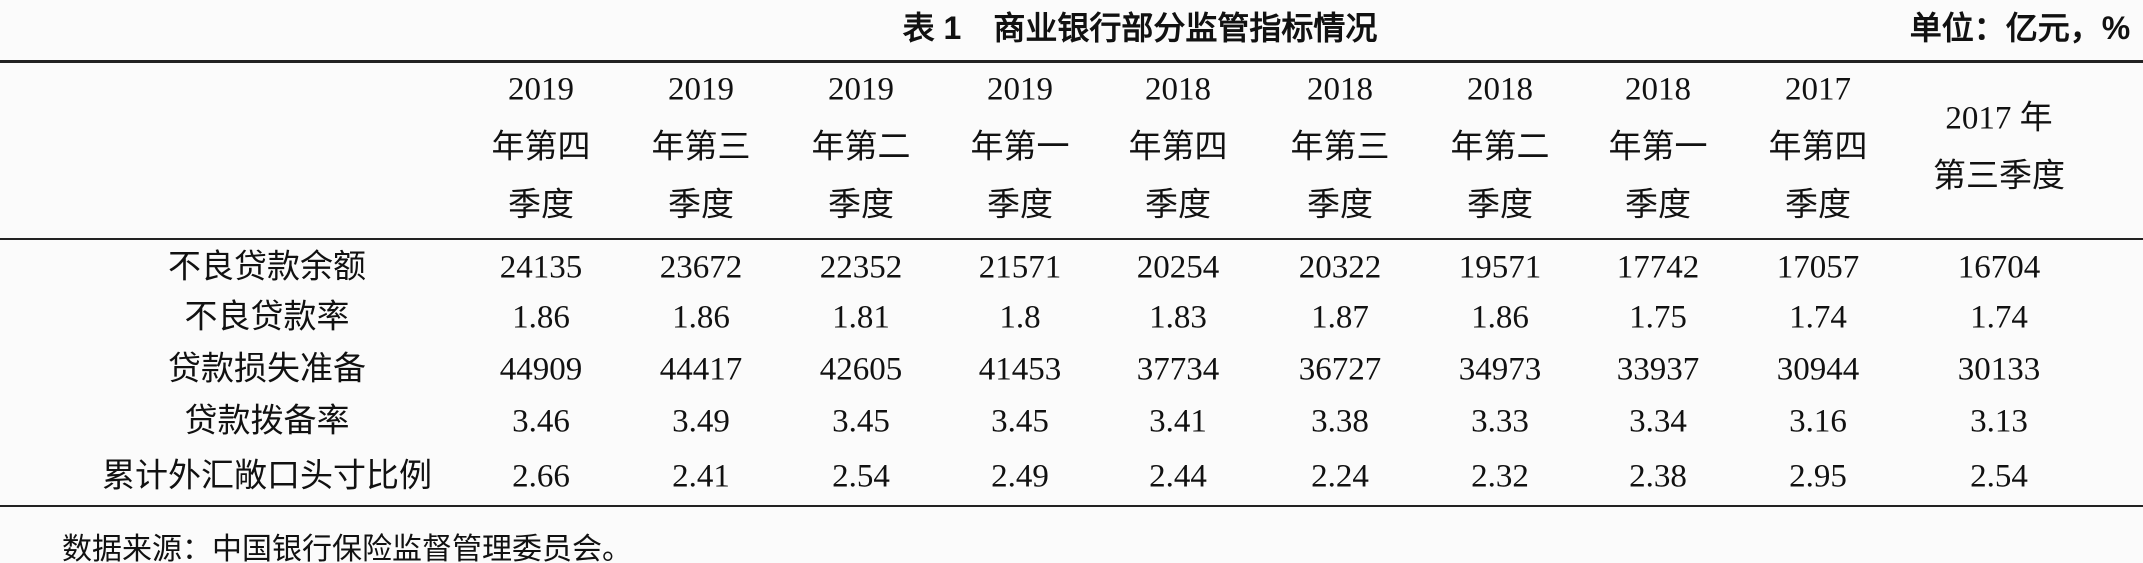 This screenshot has width=2143, height=563. I want to click on table-cell: 17057, so click(1818, 267).